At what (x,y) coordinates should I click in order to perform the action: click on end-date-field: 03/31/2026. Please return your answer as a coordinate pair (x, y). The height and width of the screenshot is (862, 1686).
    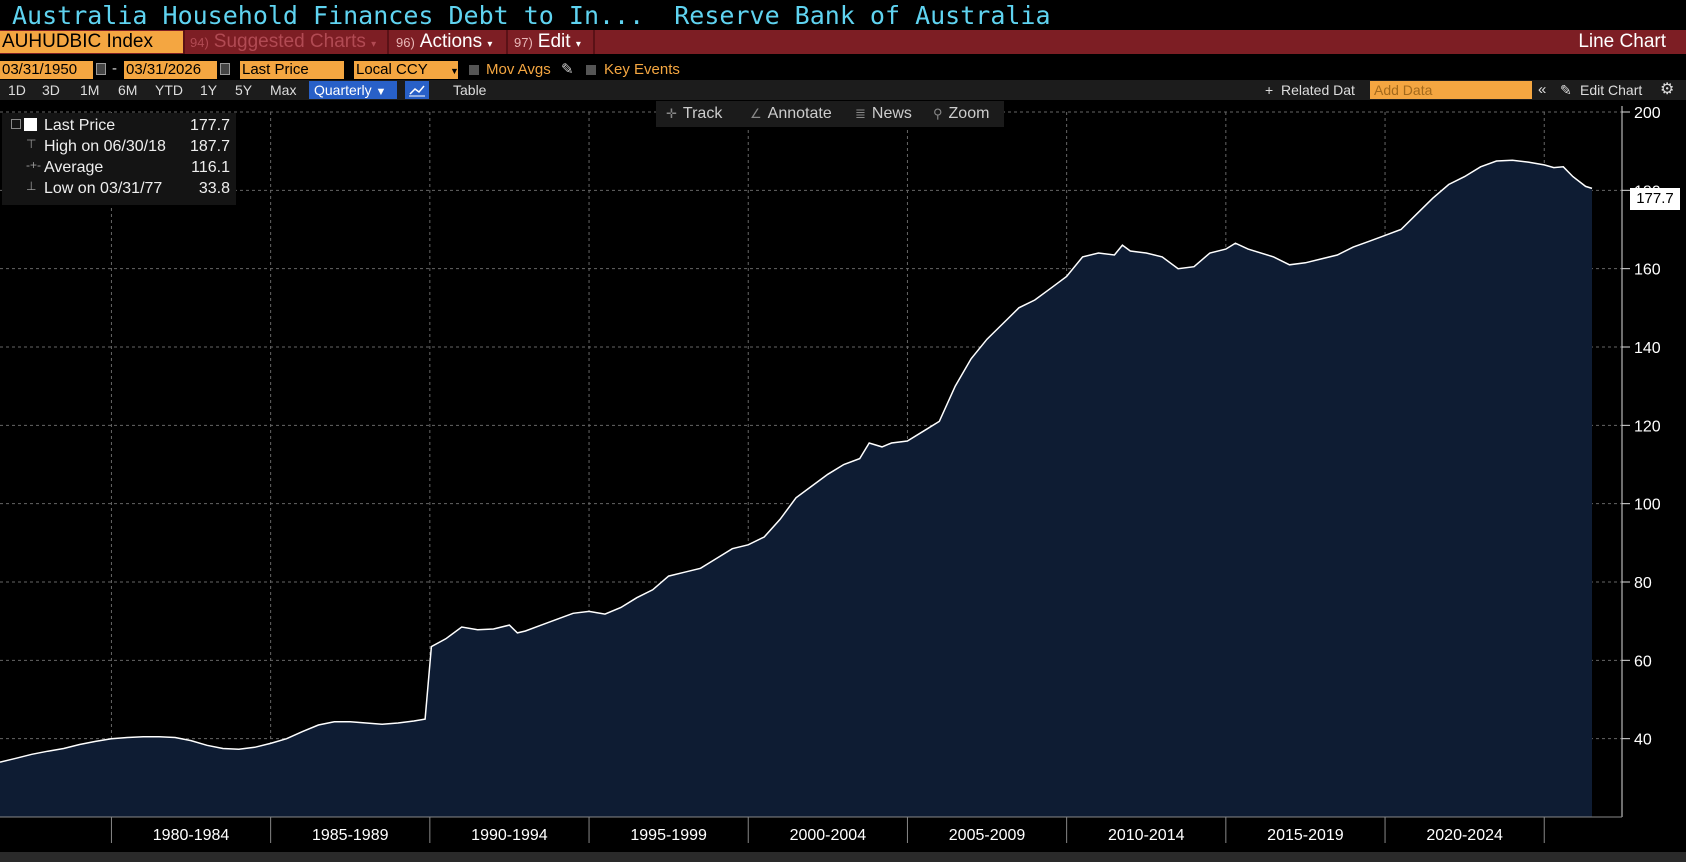
    Looking at the image, I should click on (170, 70).